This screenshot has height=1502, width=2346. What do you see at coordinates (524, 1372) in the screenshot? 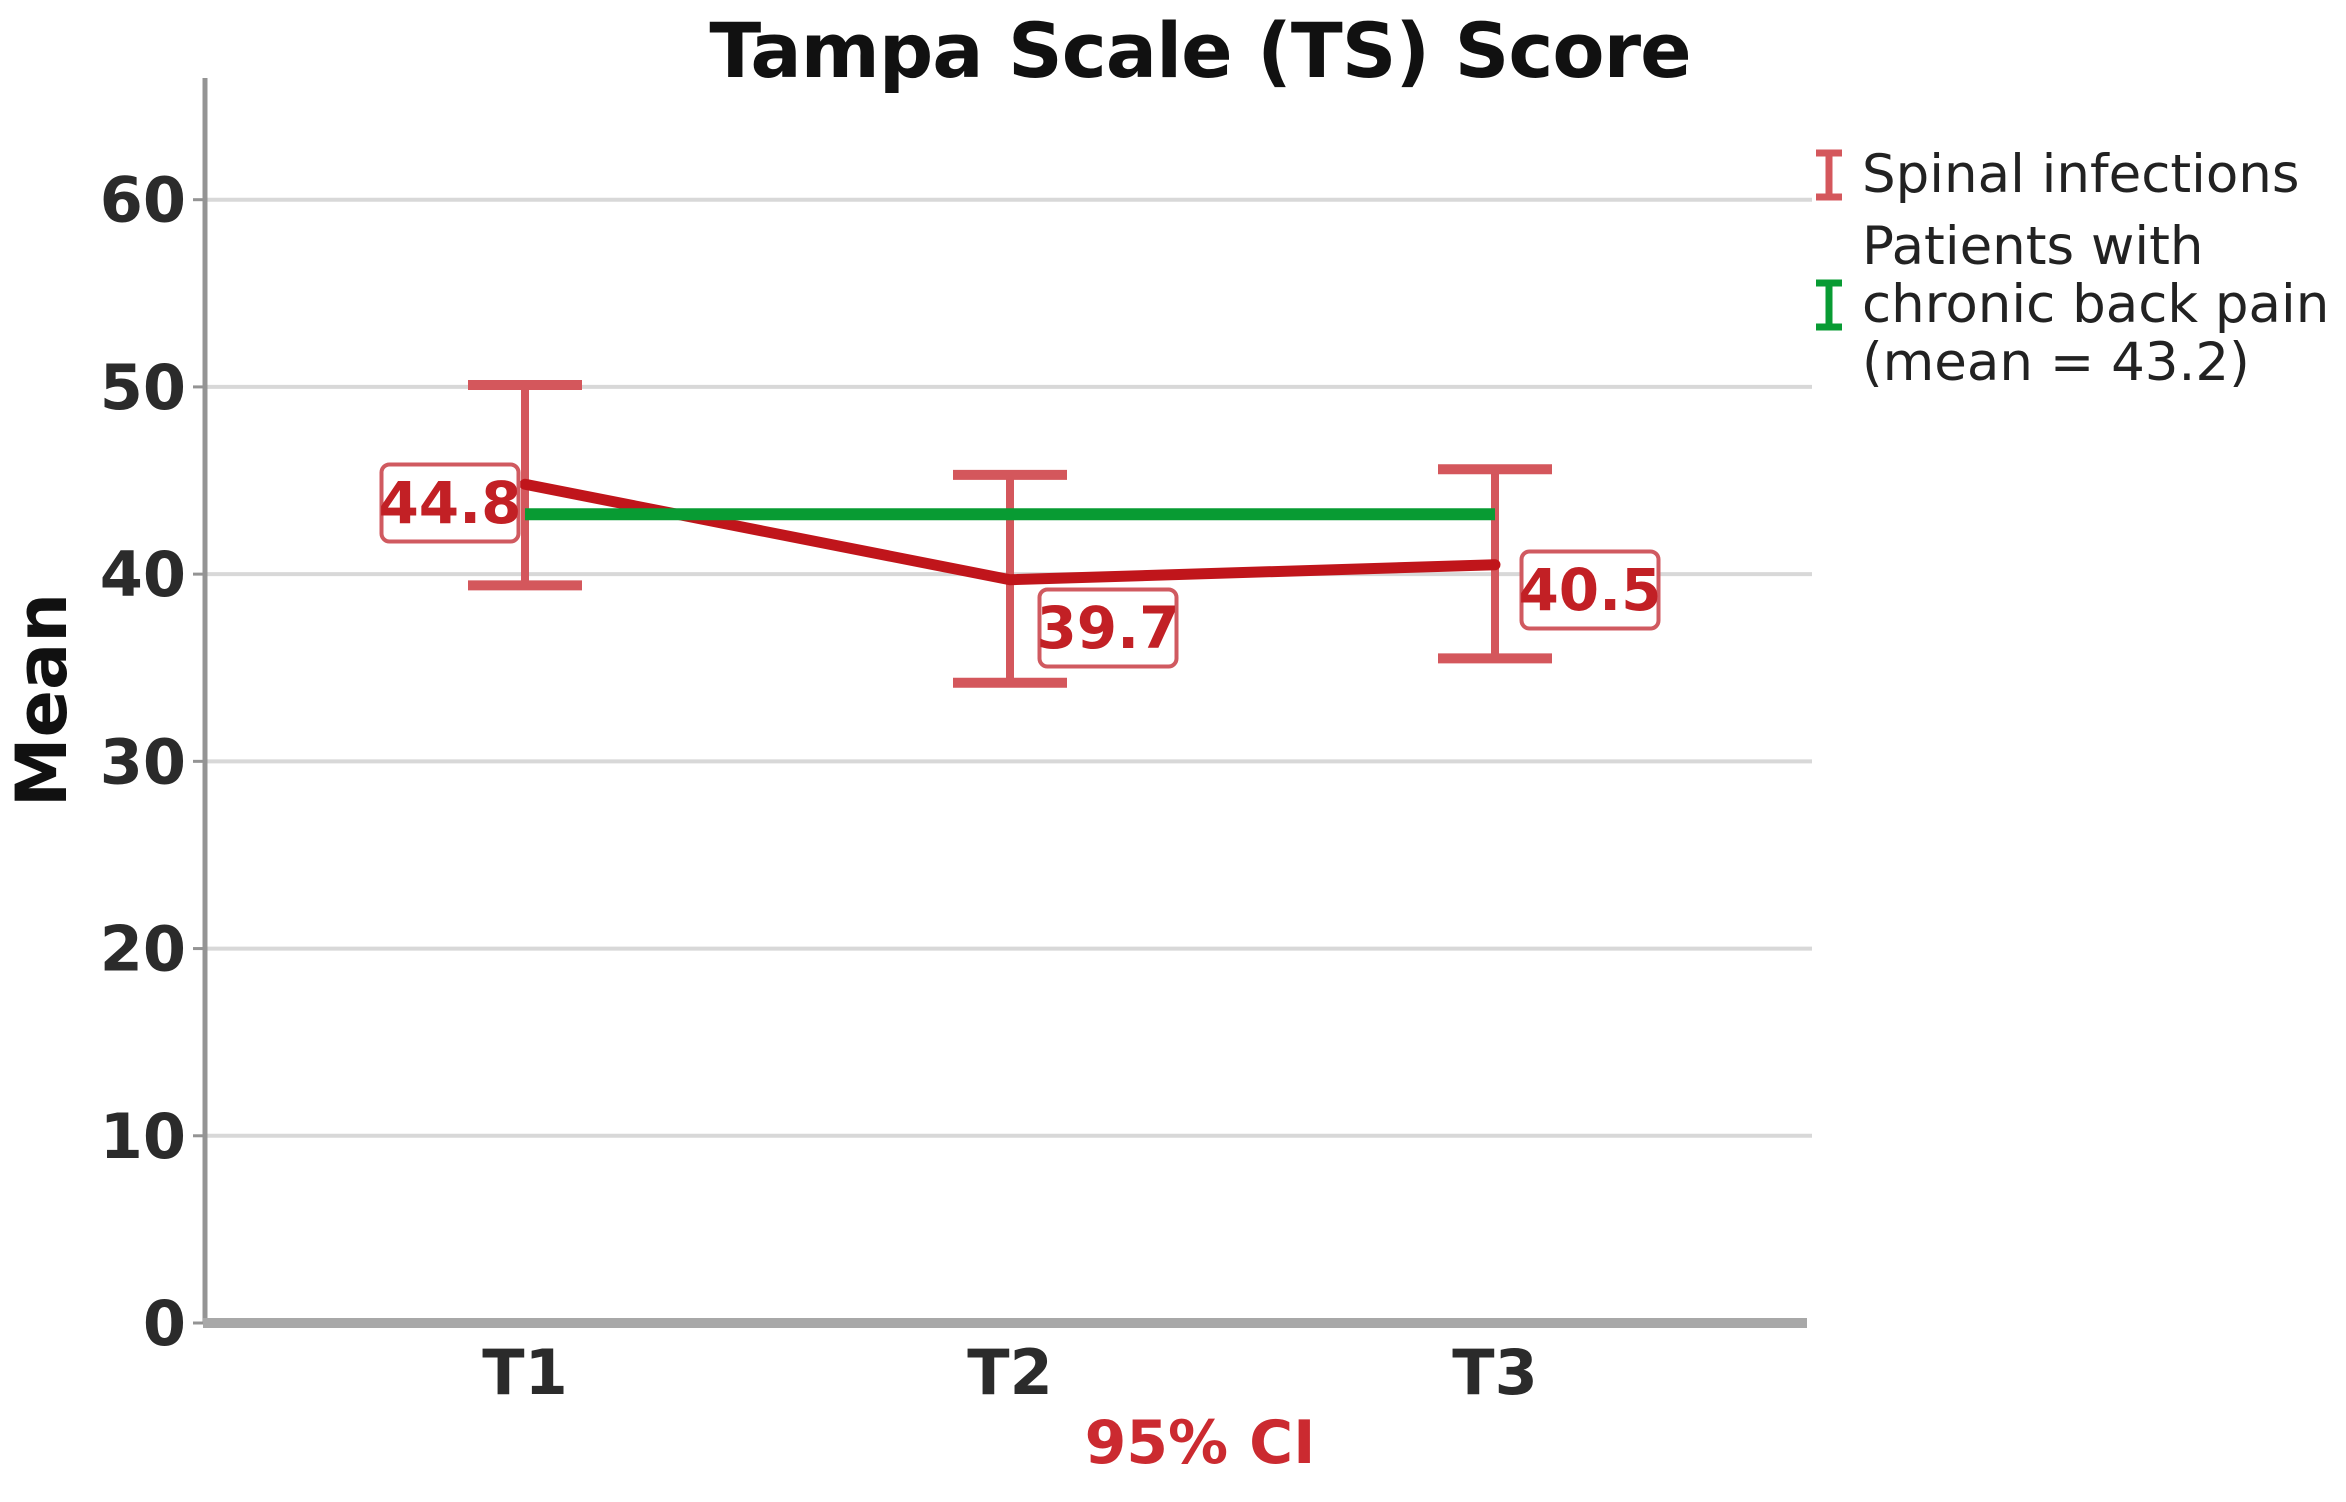
I see `category-label: T1` at bounding box center [524, 1372].